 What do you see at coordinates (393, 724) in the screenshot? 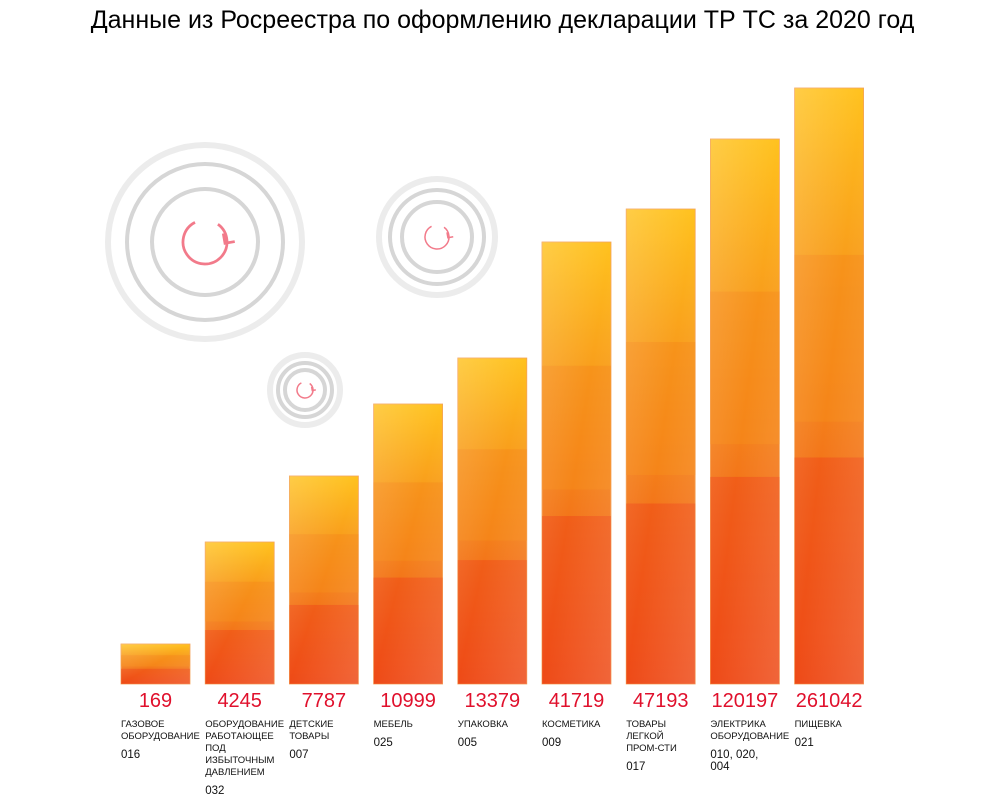
I see `category-name: МЕБЕЛЬ` at bounding box center [393, 724].